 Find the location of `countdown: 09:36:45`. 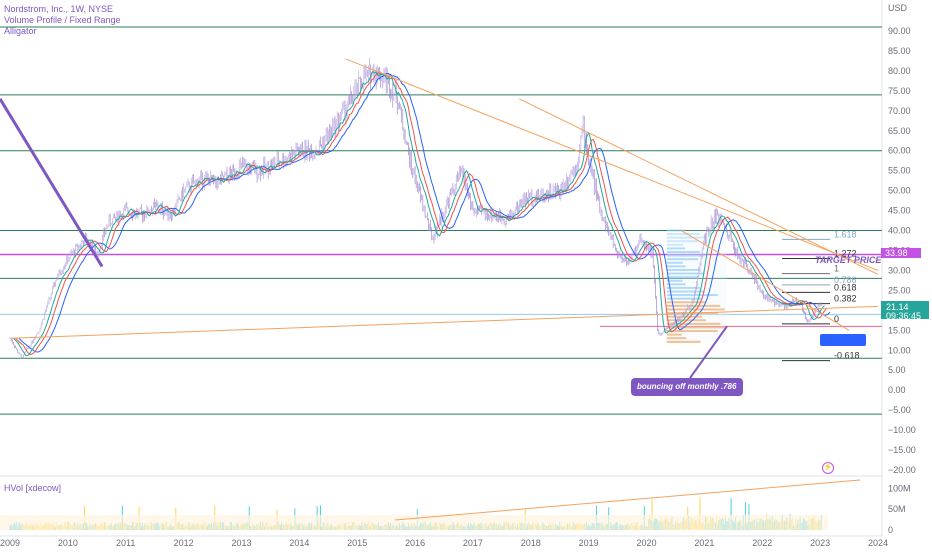

countdown: 09:36:45 is located at coordinates (904, 316).